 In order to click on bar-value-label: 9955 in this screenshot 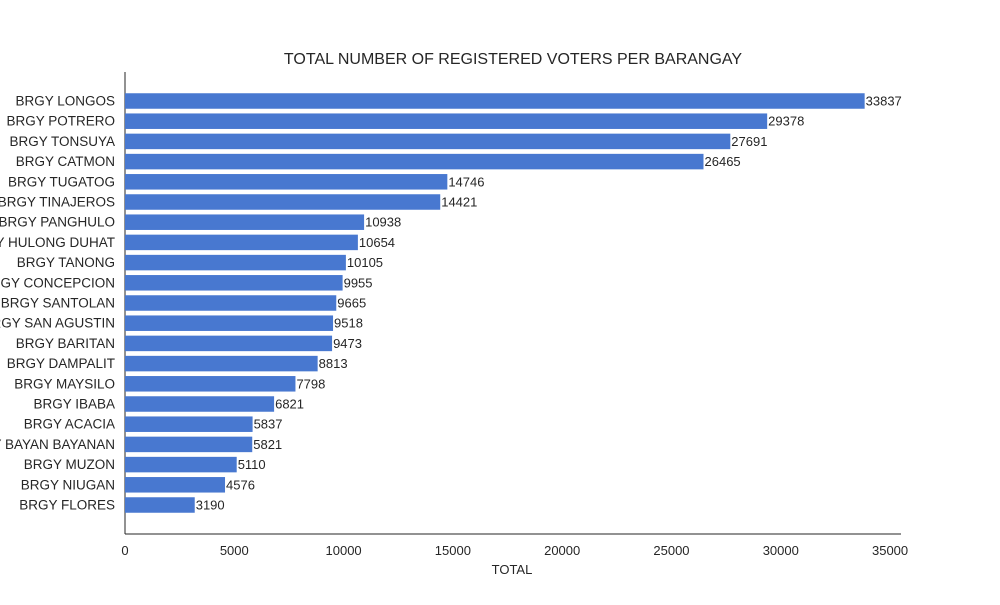, I will do `click(358, 282)`.